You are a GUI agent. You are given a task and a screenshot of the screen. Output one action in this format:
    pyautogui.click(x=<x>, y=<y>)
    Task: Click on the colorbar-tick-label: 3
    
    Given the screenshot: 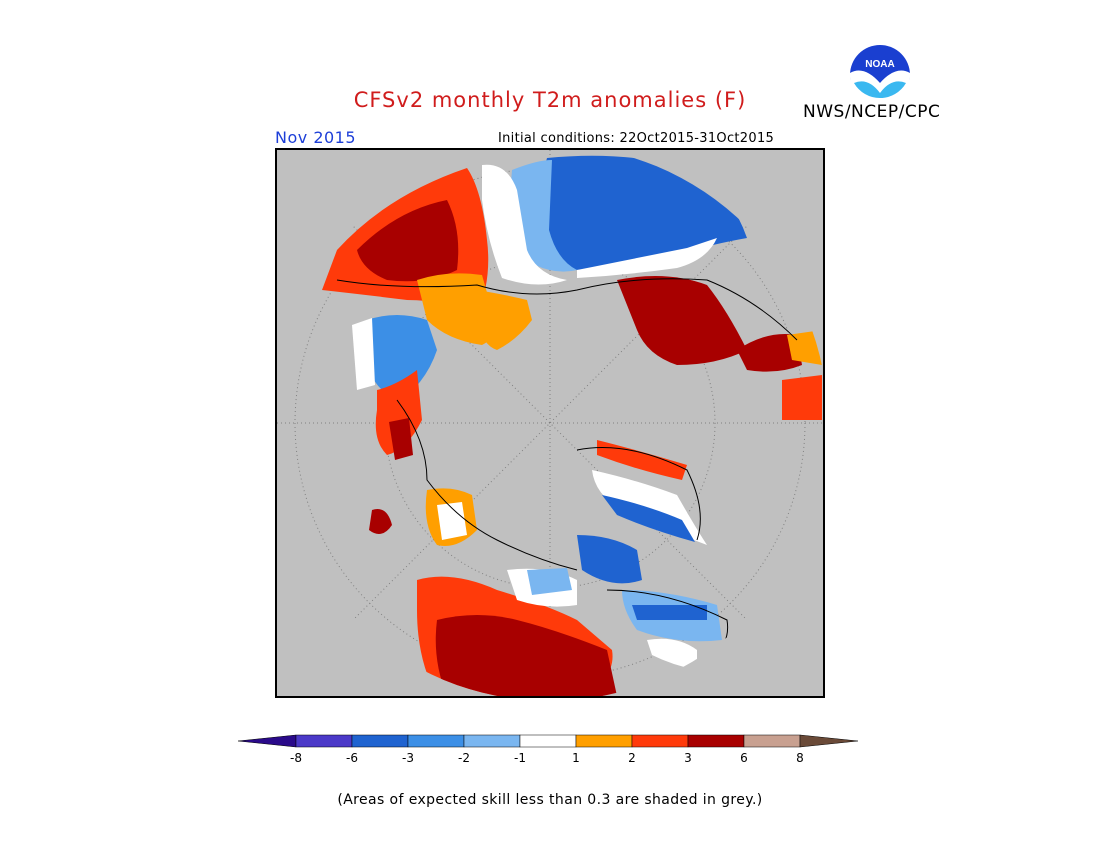 What is the action you would take?
    pyautogui.click(x=688, y=758)
    